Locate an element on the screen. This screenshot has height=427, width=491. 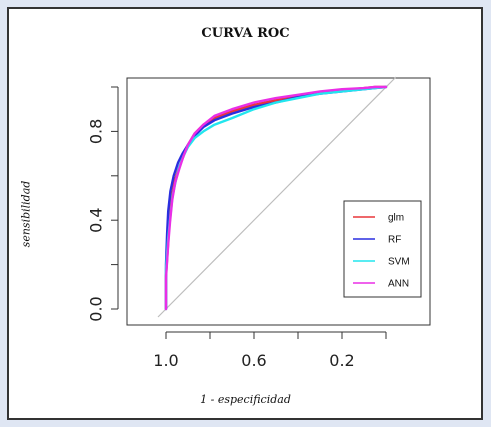
chart-title: CURVA ROC is located at coordinates (245, 33).